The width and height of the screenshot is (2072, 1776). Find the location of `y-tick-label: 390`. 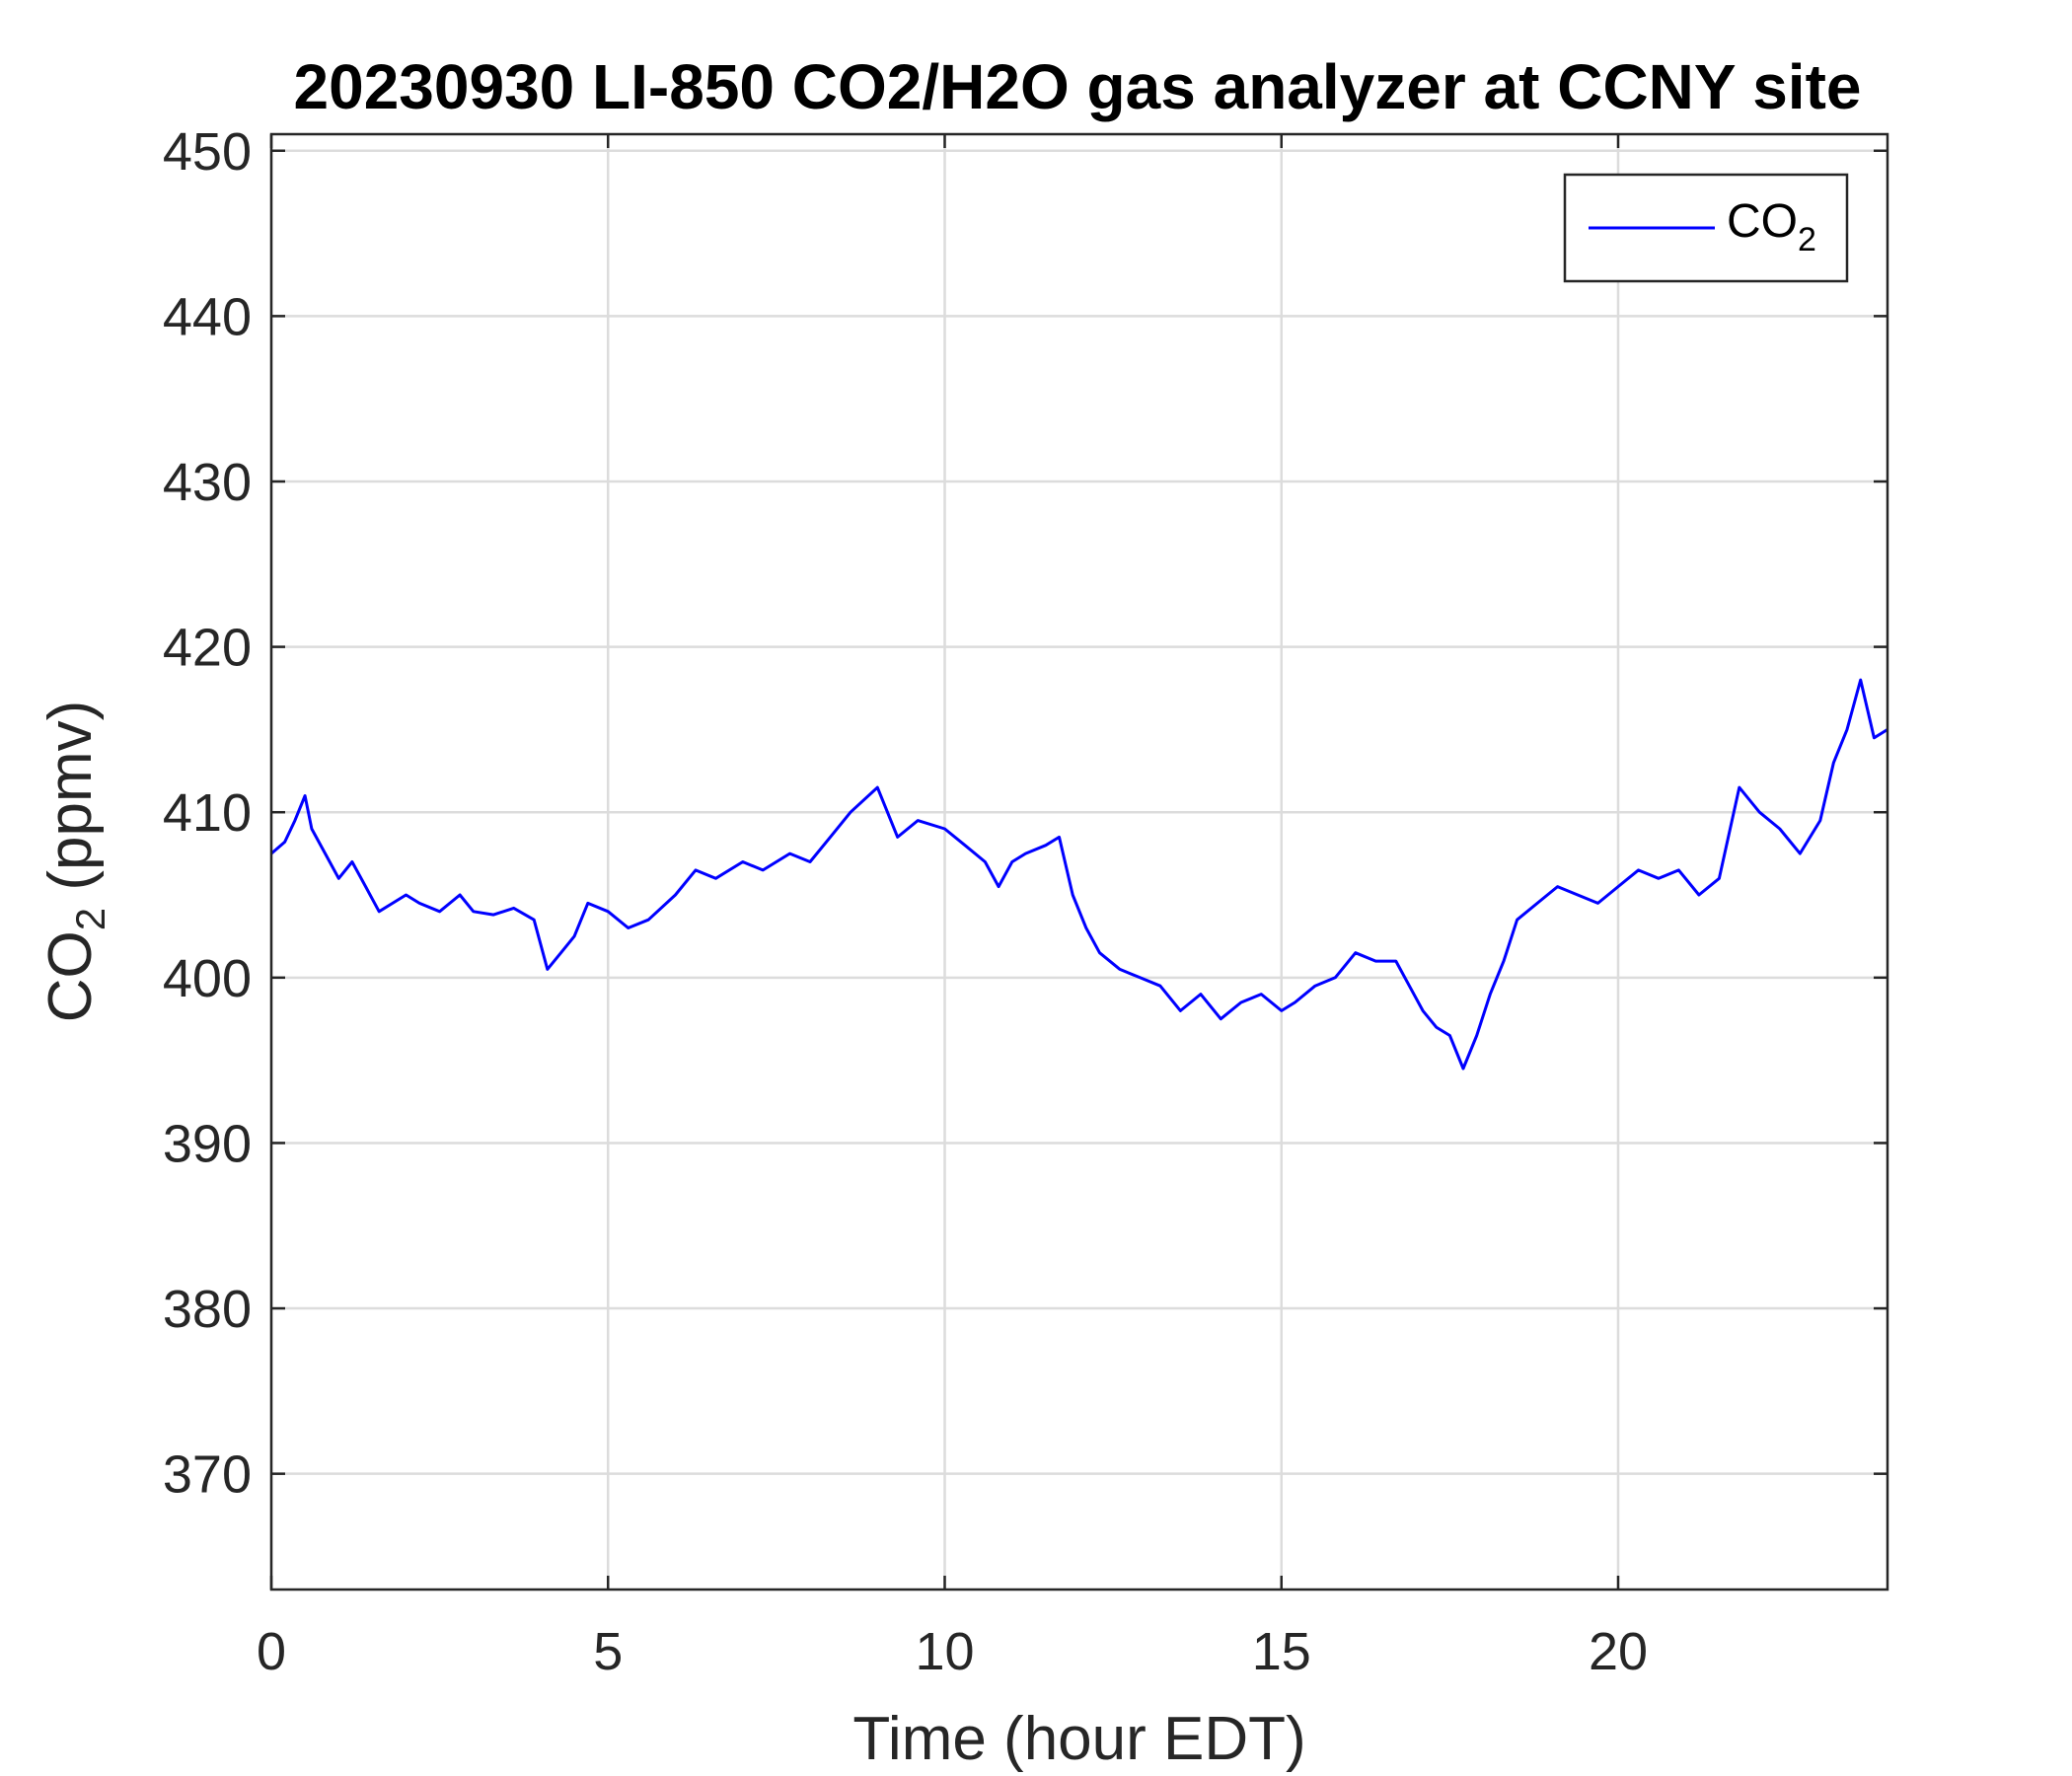

y-tick-label: 390 is located at coordinates (208, 1143).